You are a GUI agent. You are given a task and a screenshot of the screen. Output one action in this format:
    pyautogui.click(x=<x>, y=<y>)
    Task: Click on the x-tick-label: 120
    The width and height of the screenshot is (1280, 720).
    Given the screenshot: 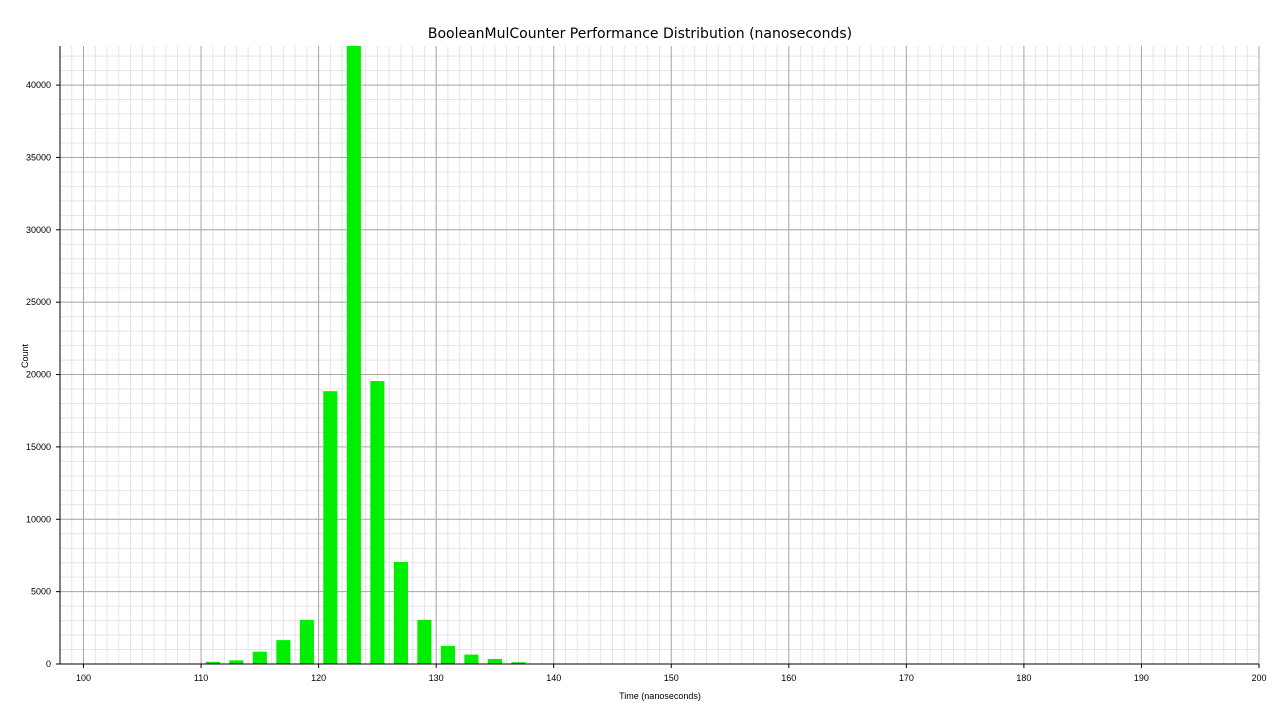 What is the action you would take?
    pyautogui.click(x=318, y=678)
    